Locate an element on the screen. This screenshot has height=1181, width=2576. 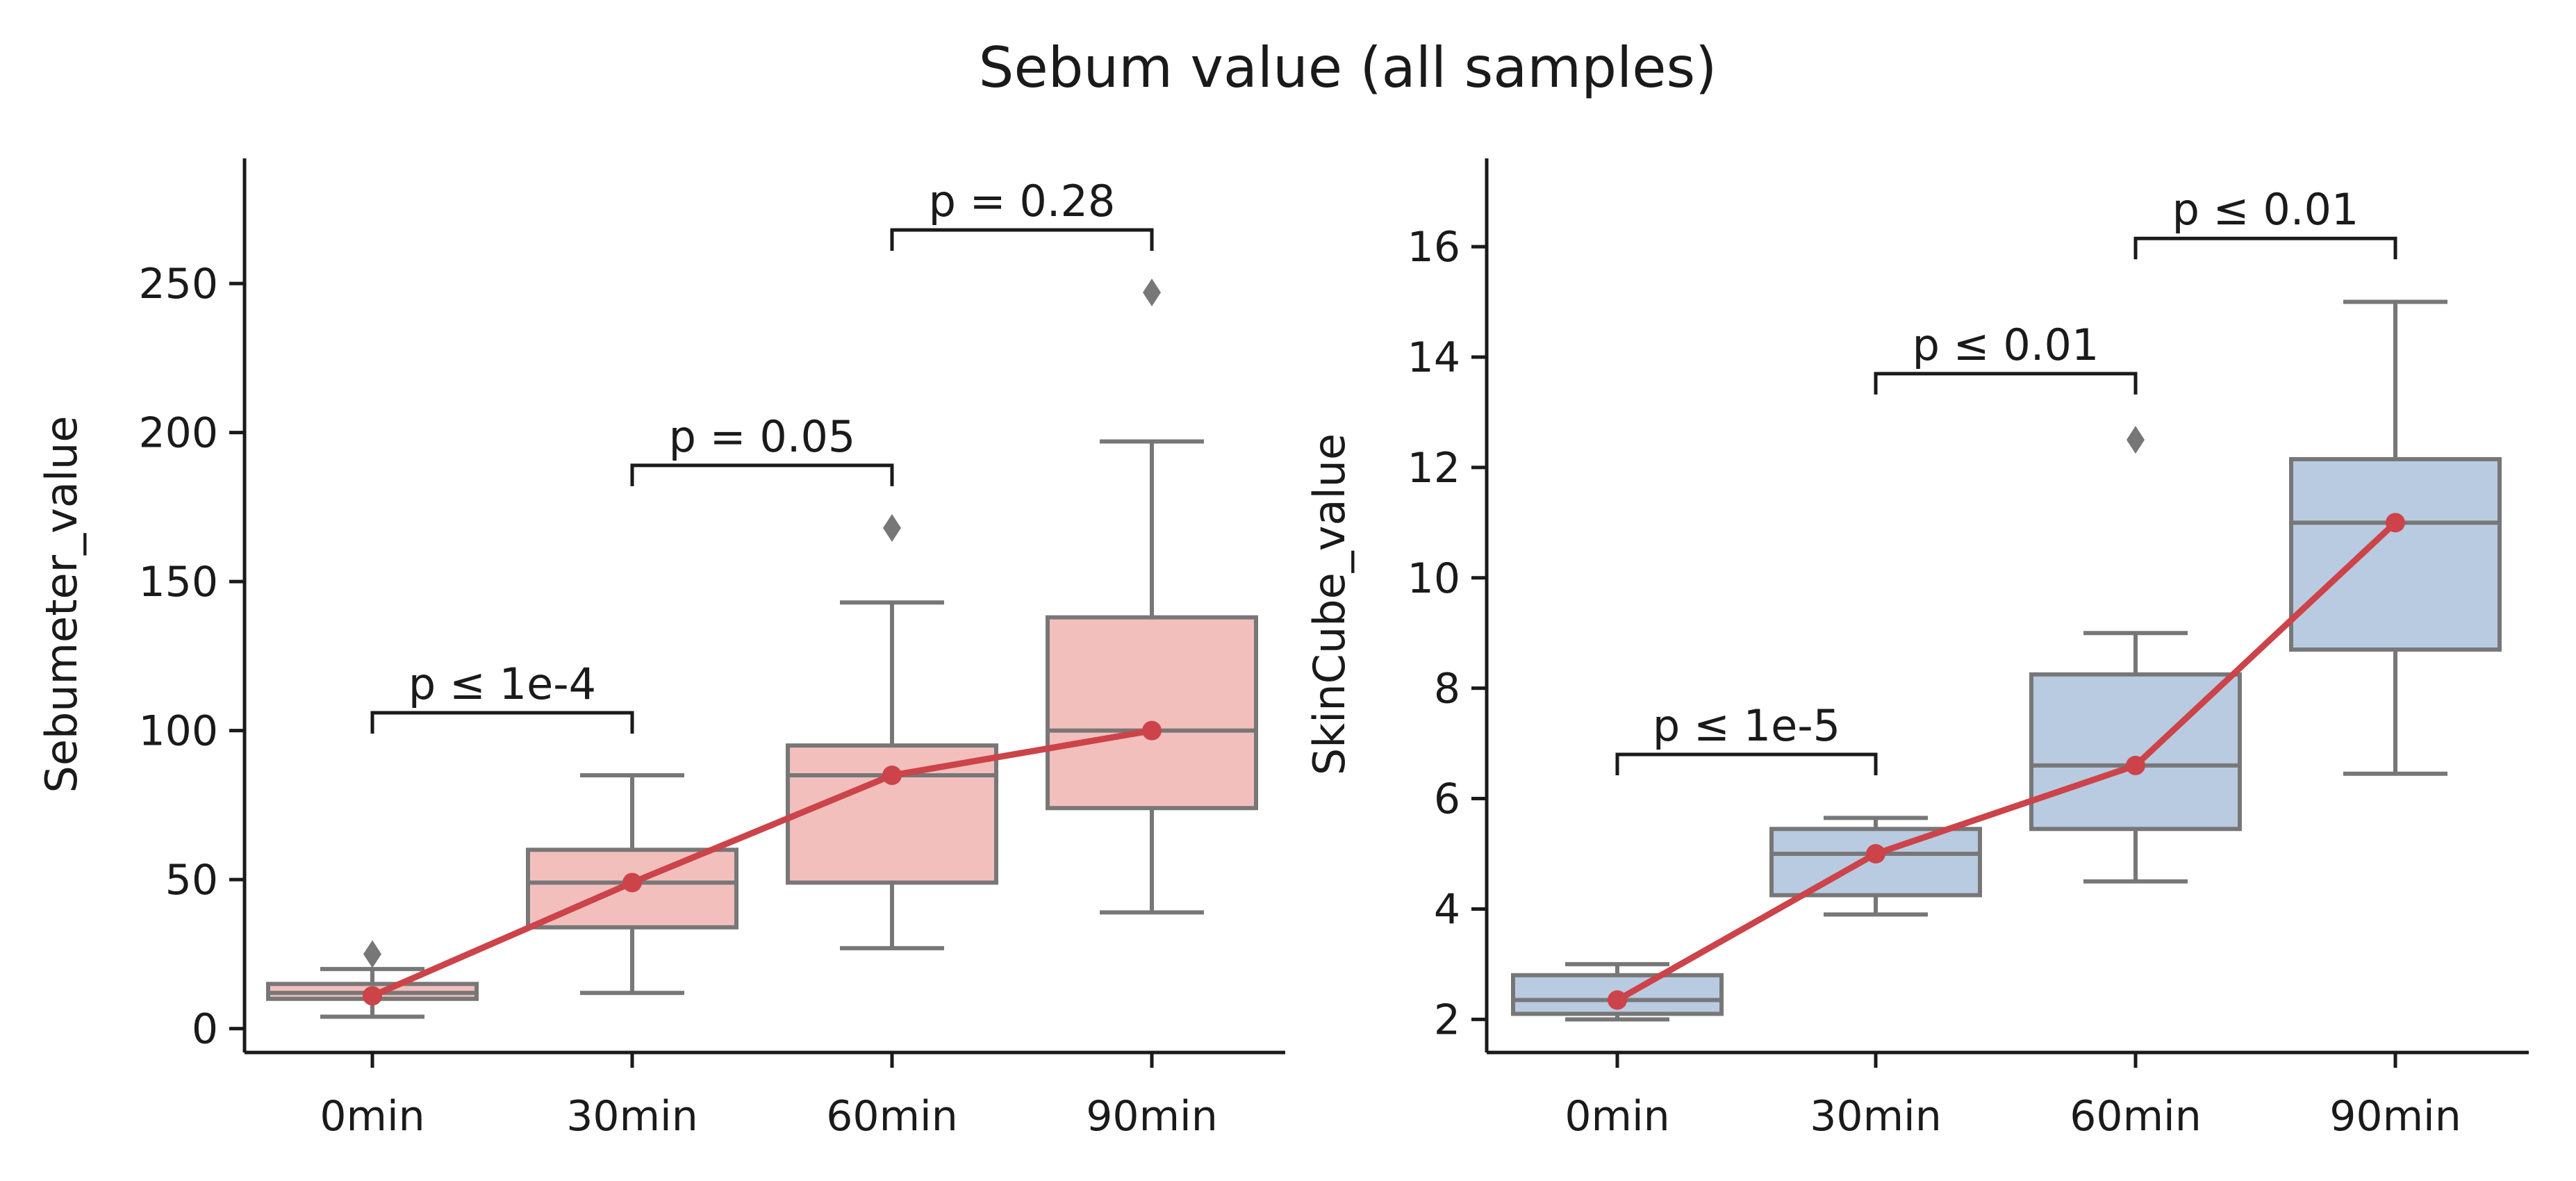
y-axis-label: SkinCube_value is located at coordinates (1330, 604).